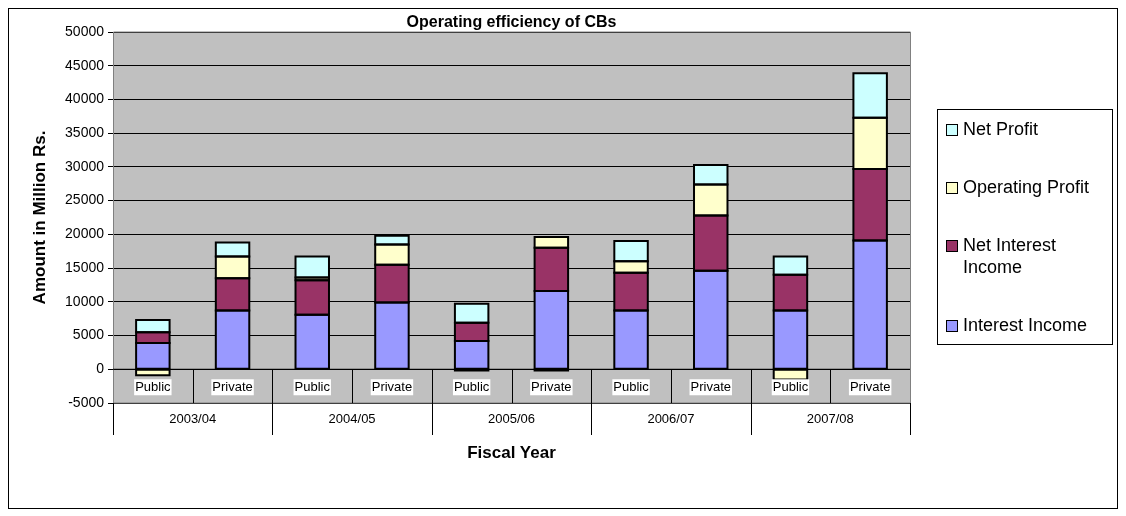  Describe the element at coordinates (1010, 255) in the screenshot. I see `legend-label: Net Interest Income` at that location.